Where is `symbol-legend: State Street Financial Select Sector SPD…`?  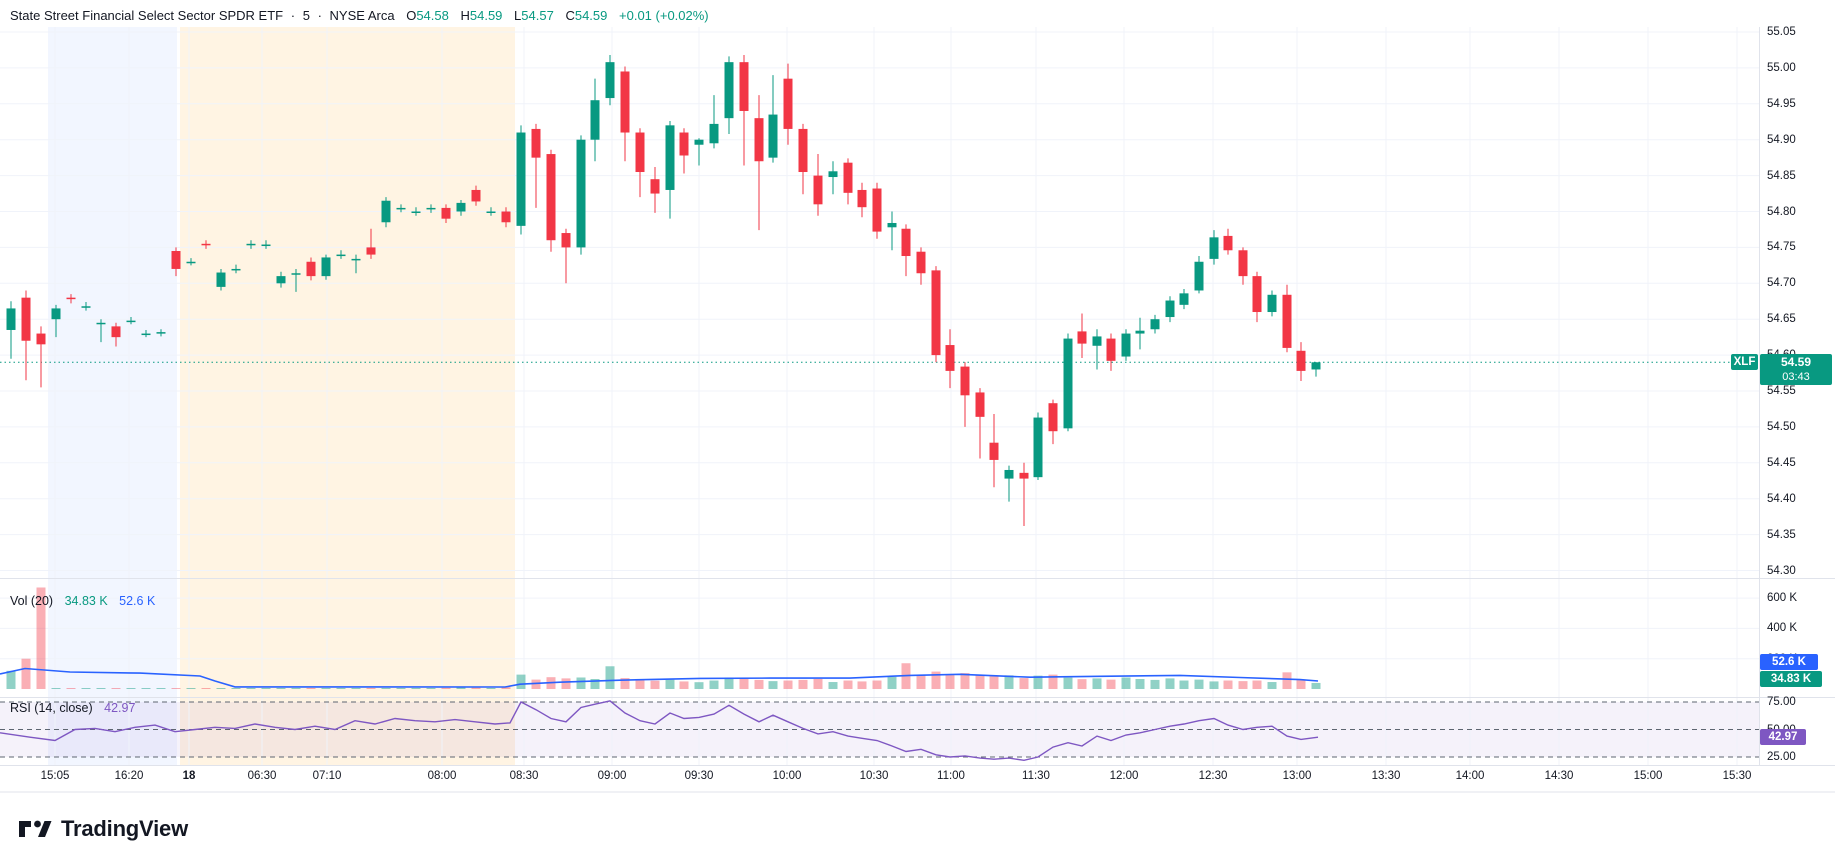
symbol-legend: State Street Financial Select Sector SPD… is located at coordinates (359, 15).